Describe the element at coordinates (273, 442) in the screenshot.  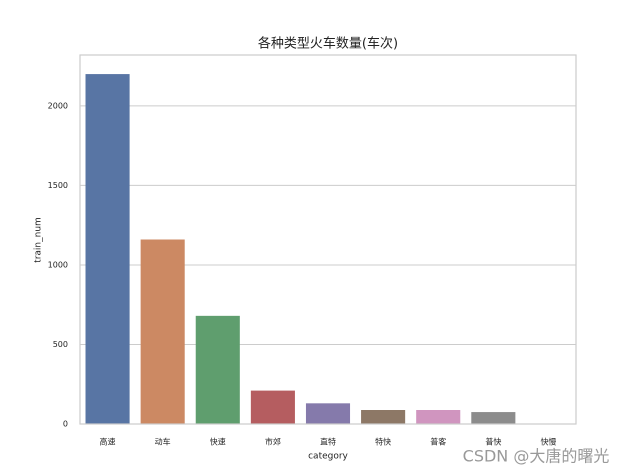
I see `x-tick-label: 市郊` at that location.